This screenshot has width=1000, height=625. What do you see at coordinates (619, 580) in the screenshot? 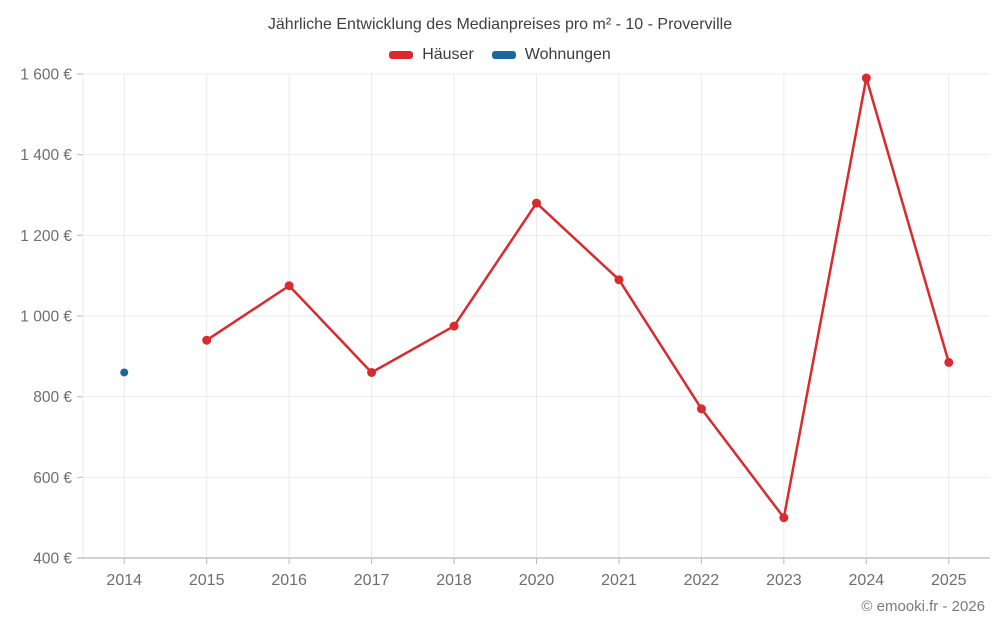
I see `x-tick-label: 2021` at bounding box center [619, 580].